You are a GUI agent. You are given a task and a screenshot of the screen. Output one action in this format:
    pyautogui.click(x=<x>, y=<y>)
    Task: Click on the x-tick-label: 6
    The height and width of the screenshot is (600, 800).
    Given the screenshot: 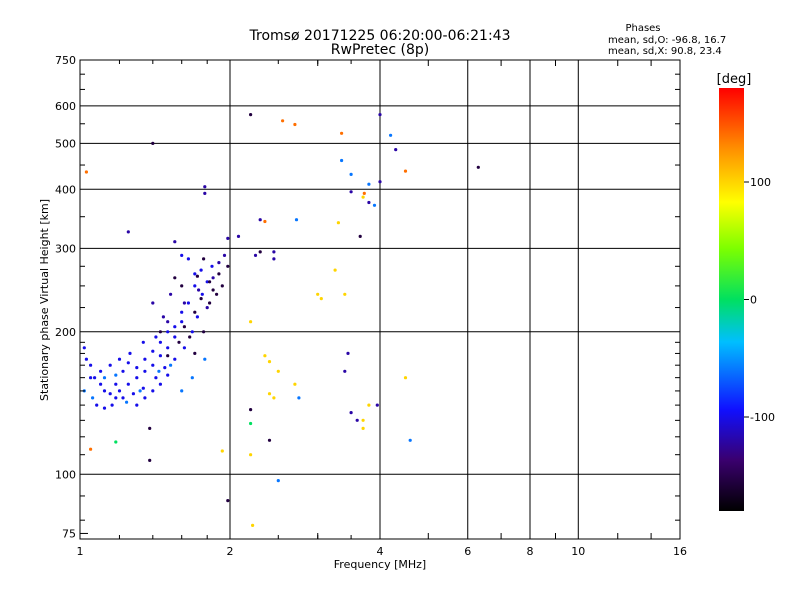 What is the action you would take?
    pyautogui.click(x=467, y=551)
    